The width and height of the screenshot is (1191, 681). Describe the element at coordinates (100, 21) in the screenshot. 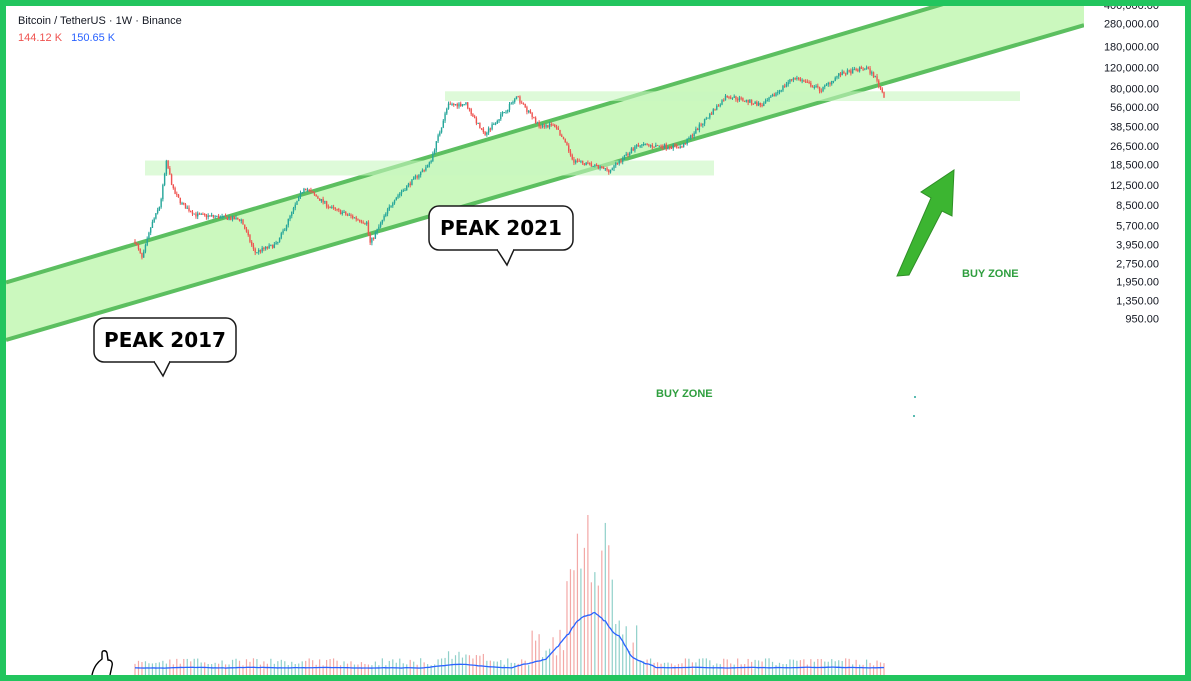

I see `symbol-line: Bitcoin / TetherUS · 1W · Binance` at that location.